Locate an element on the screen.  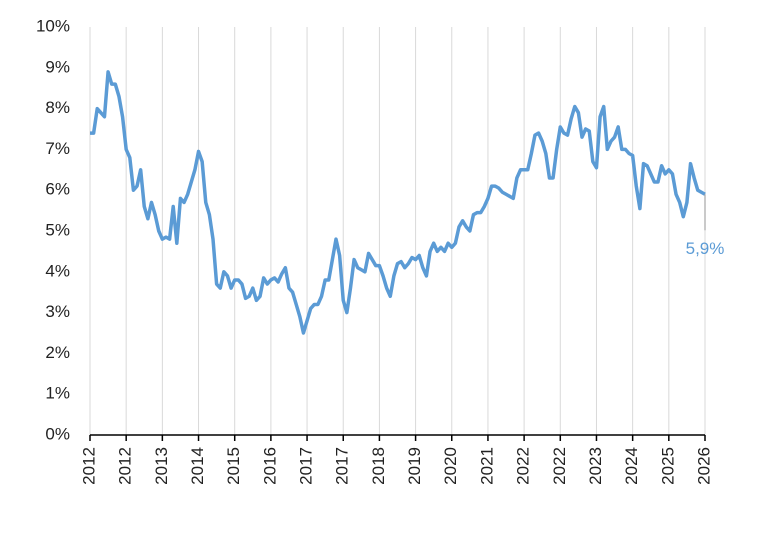
y-tick-label: 5% is located at coordinates (57, 229).